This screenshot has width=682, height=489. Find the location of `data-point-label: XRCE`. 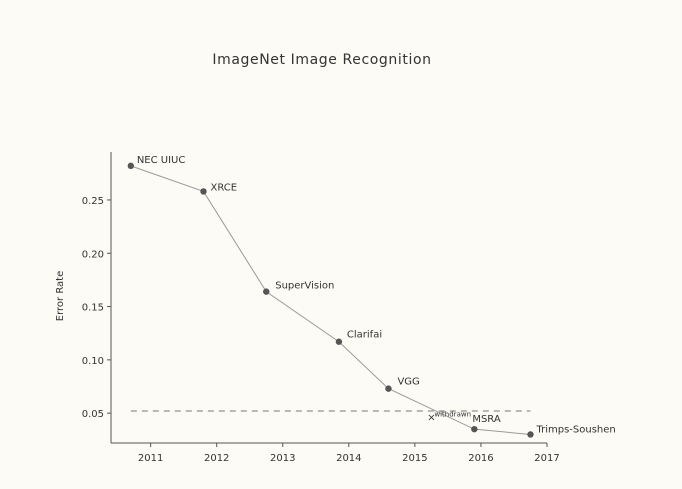

data-point-label: XRCE is located at coordinates (223, 187).